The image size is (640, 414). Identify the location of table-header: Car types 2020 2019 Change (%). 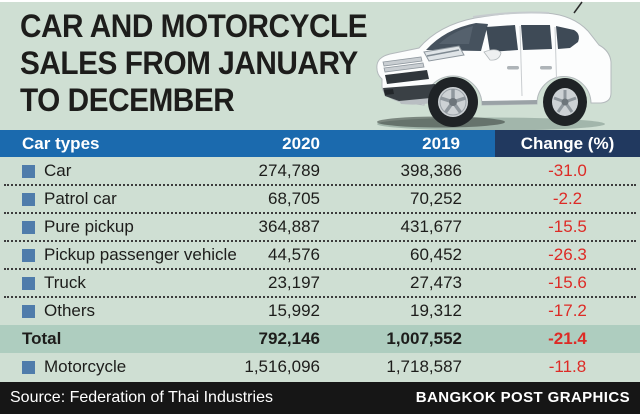
(320, 143).